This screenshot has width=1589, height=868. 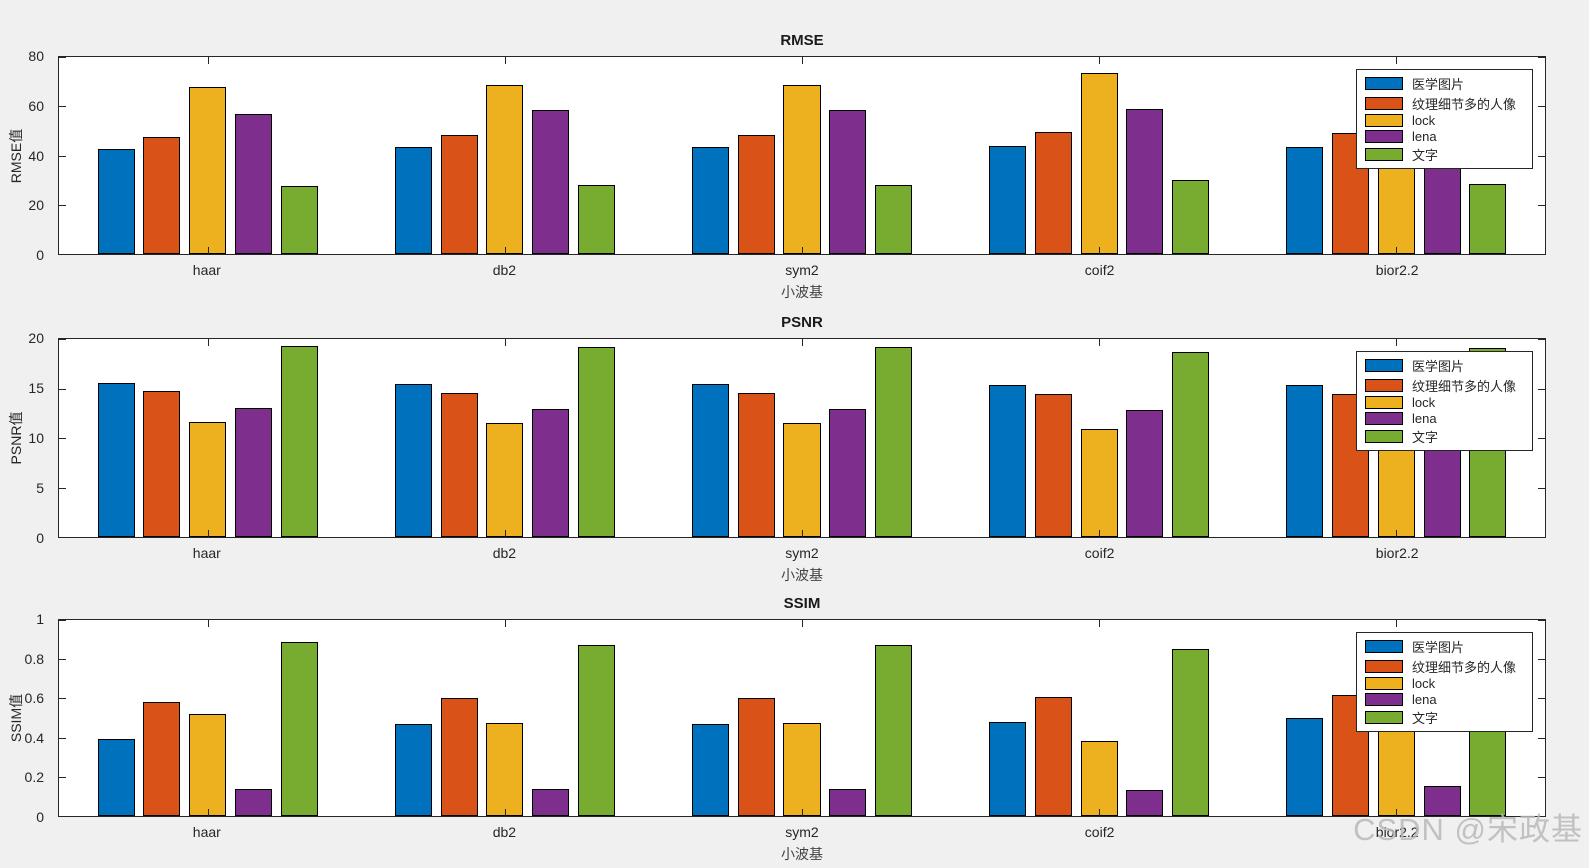 I want to click on bar-纹理细节多的人像-haar, so click(x=162, y=464).